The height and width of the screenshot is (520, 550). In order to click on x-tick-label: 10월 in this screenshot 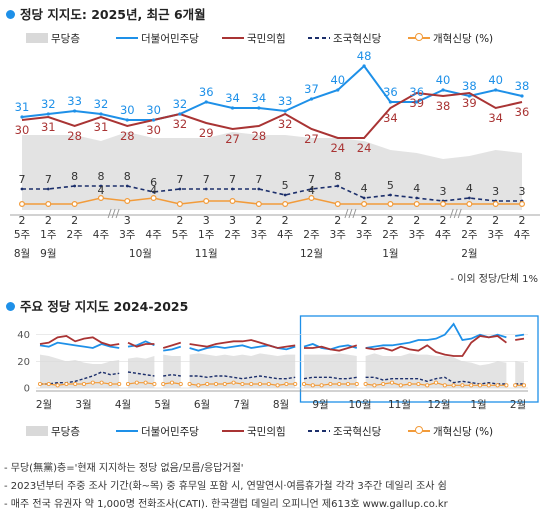, I will do `click(359, 405)`.